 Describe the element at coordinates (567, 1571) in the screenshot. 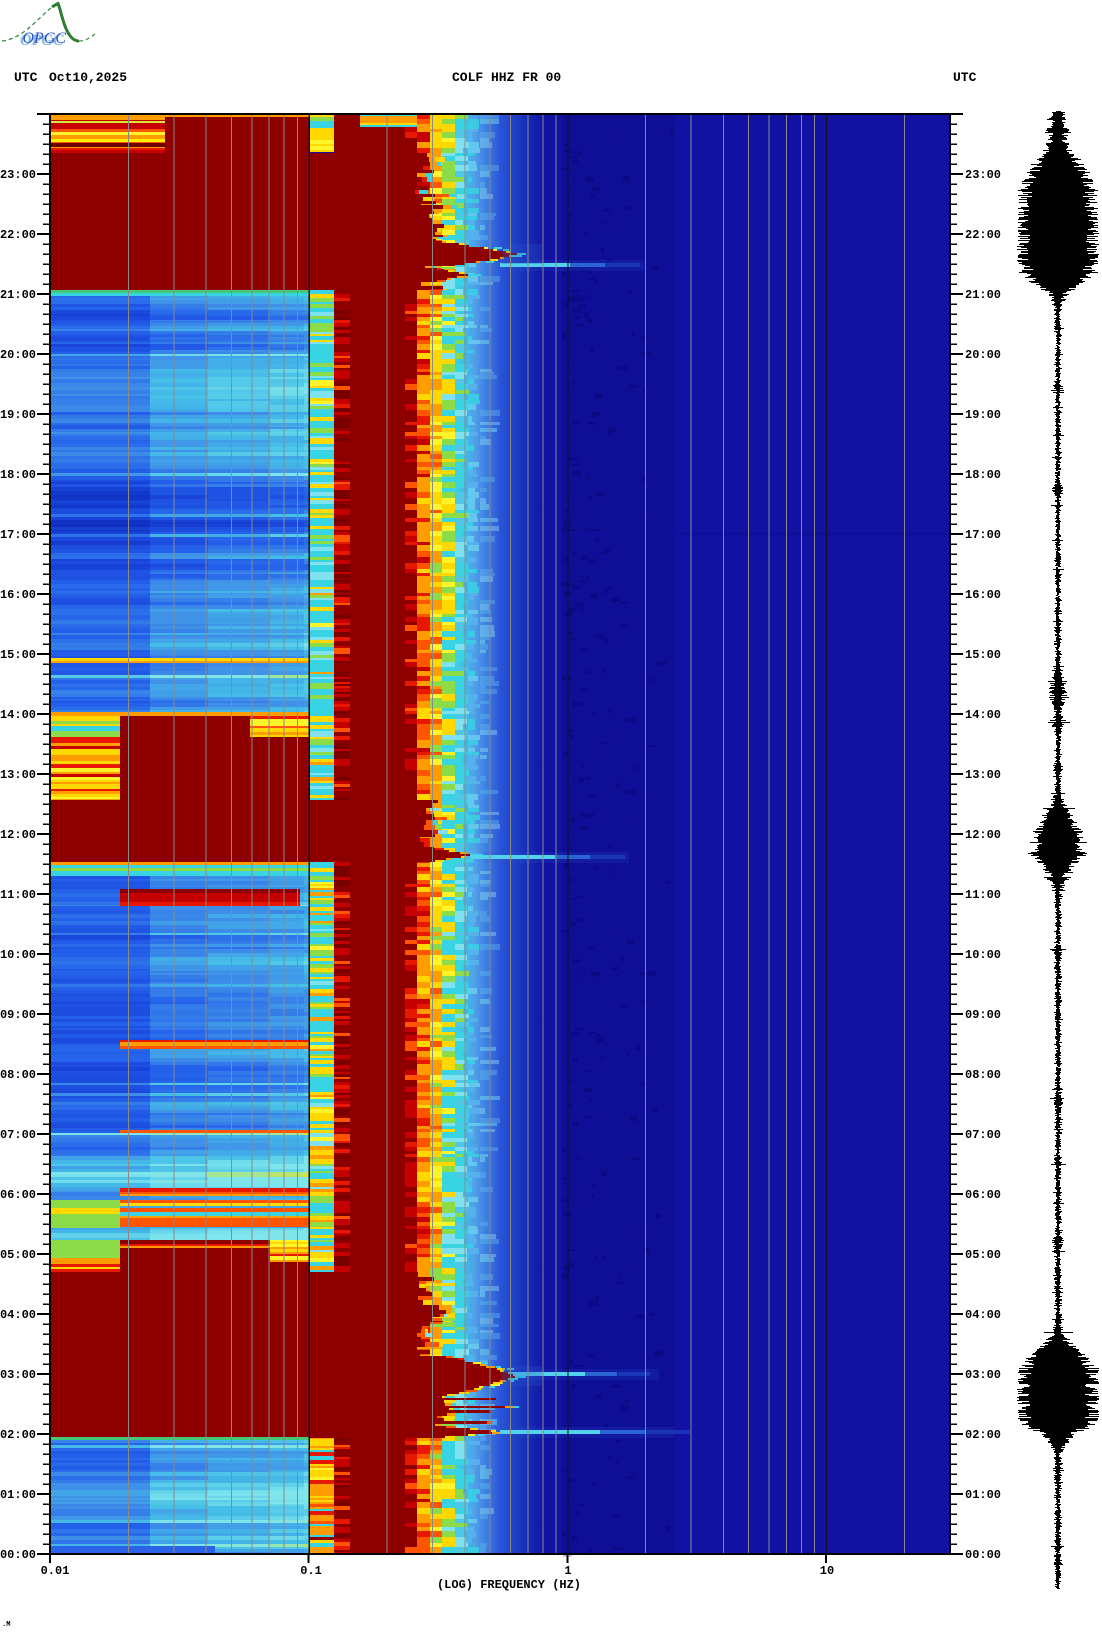

I see `svg-text: 1` at that location.